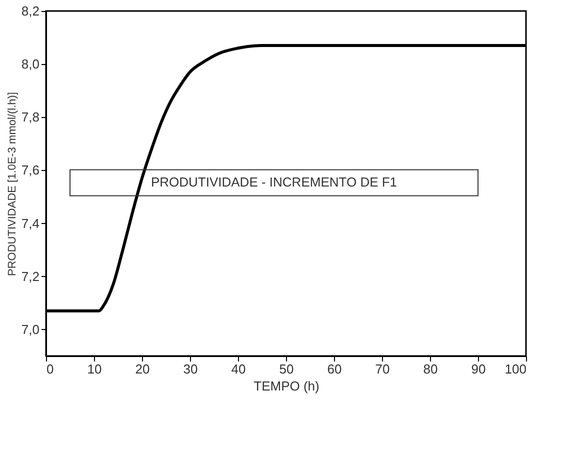 The width and height of the screenshot is (561, 471). What do you see at coordinates (287, 386) in the screenshot?
I see `x-axis-title: TEMPO (h)` at bounding box center [287, 386].